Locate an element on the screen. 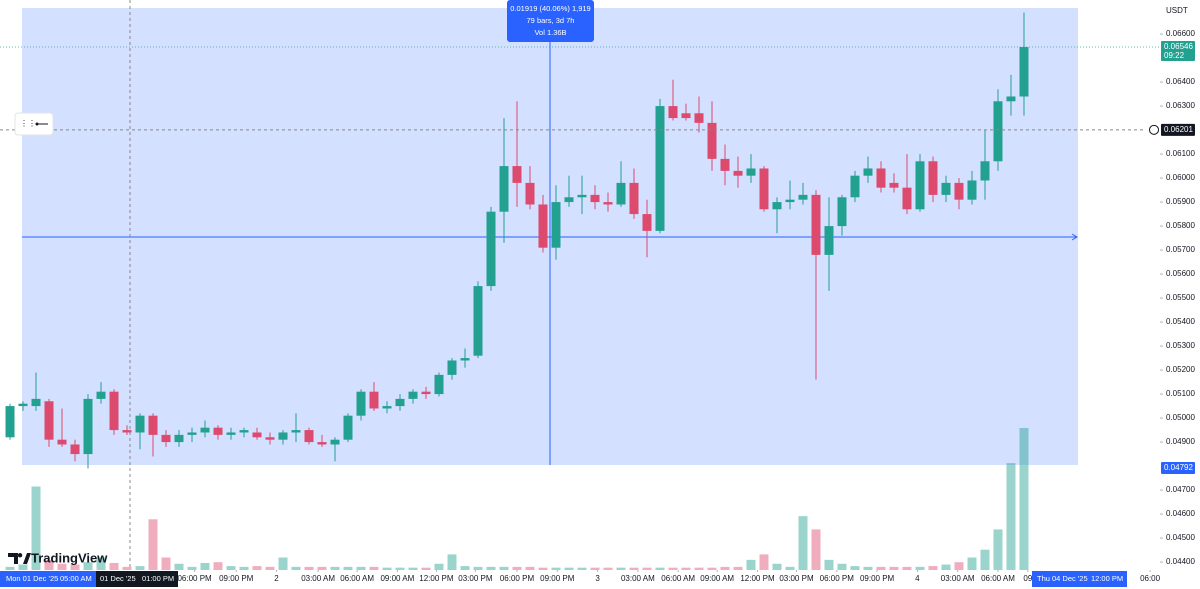 The height and width of the screenshot is (589, 1200). widget-box is located at coordinates (34, 124).